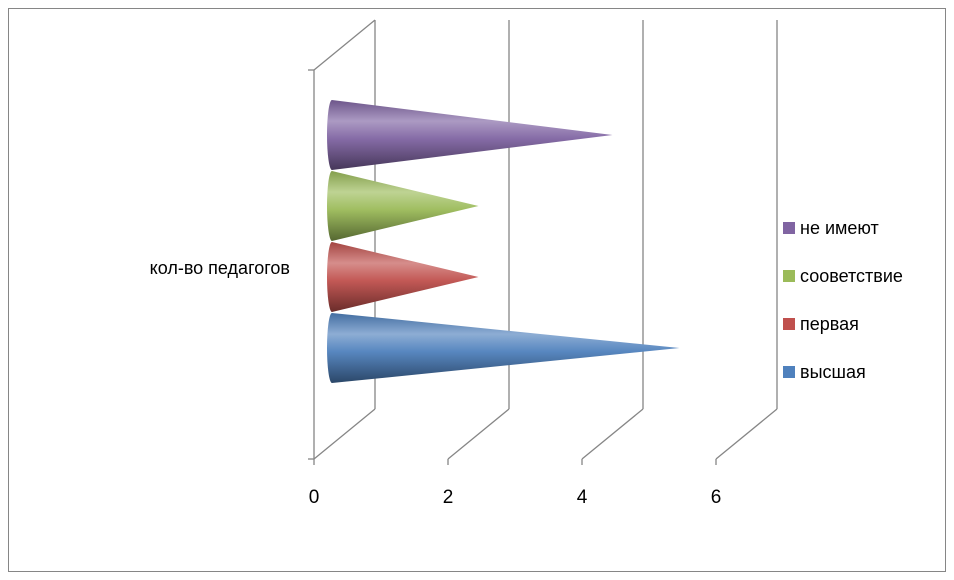 The width and height of the screenshot is (954, 580). I want to click on legend-item: не имеют, so click(831, 228).